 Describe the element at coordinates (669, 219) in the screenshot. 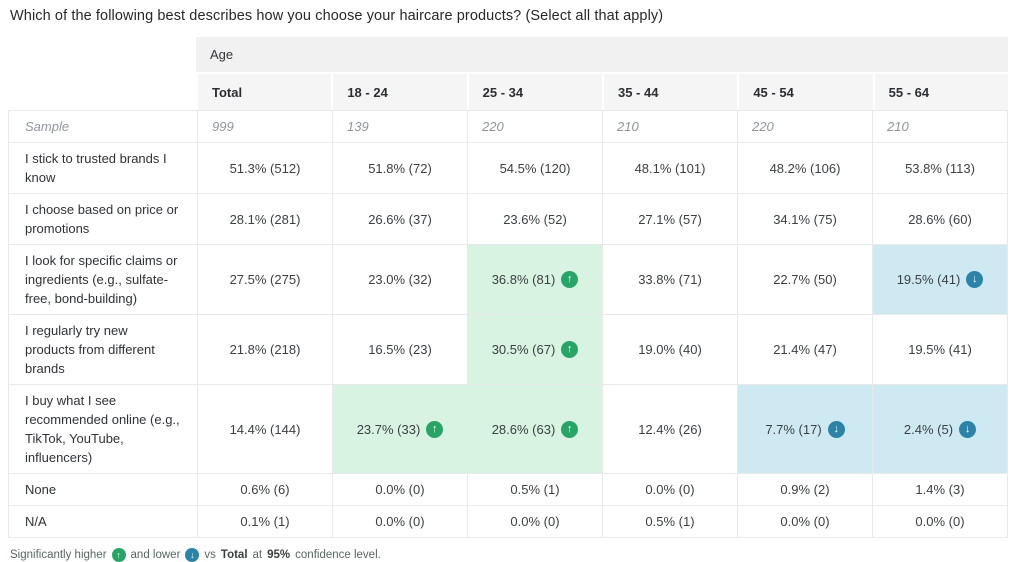

I see `value-cell: 27.1% (57)` at that location.